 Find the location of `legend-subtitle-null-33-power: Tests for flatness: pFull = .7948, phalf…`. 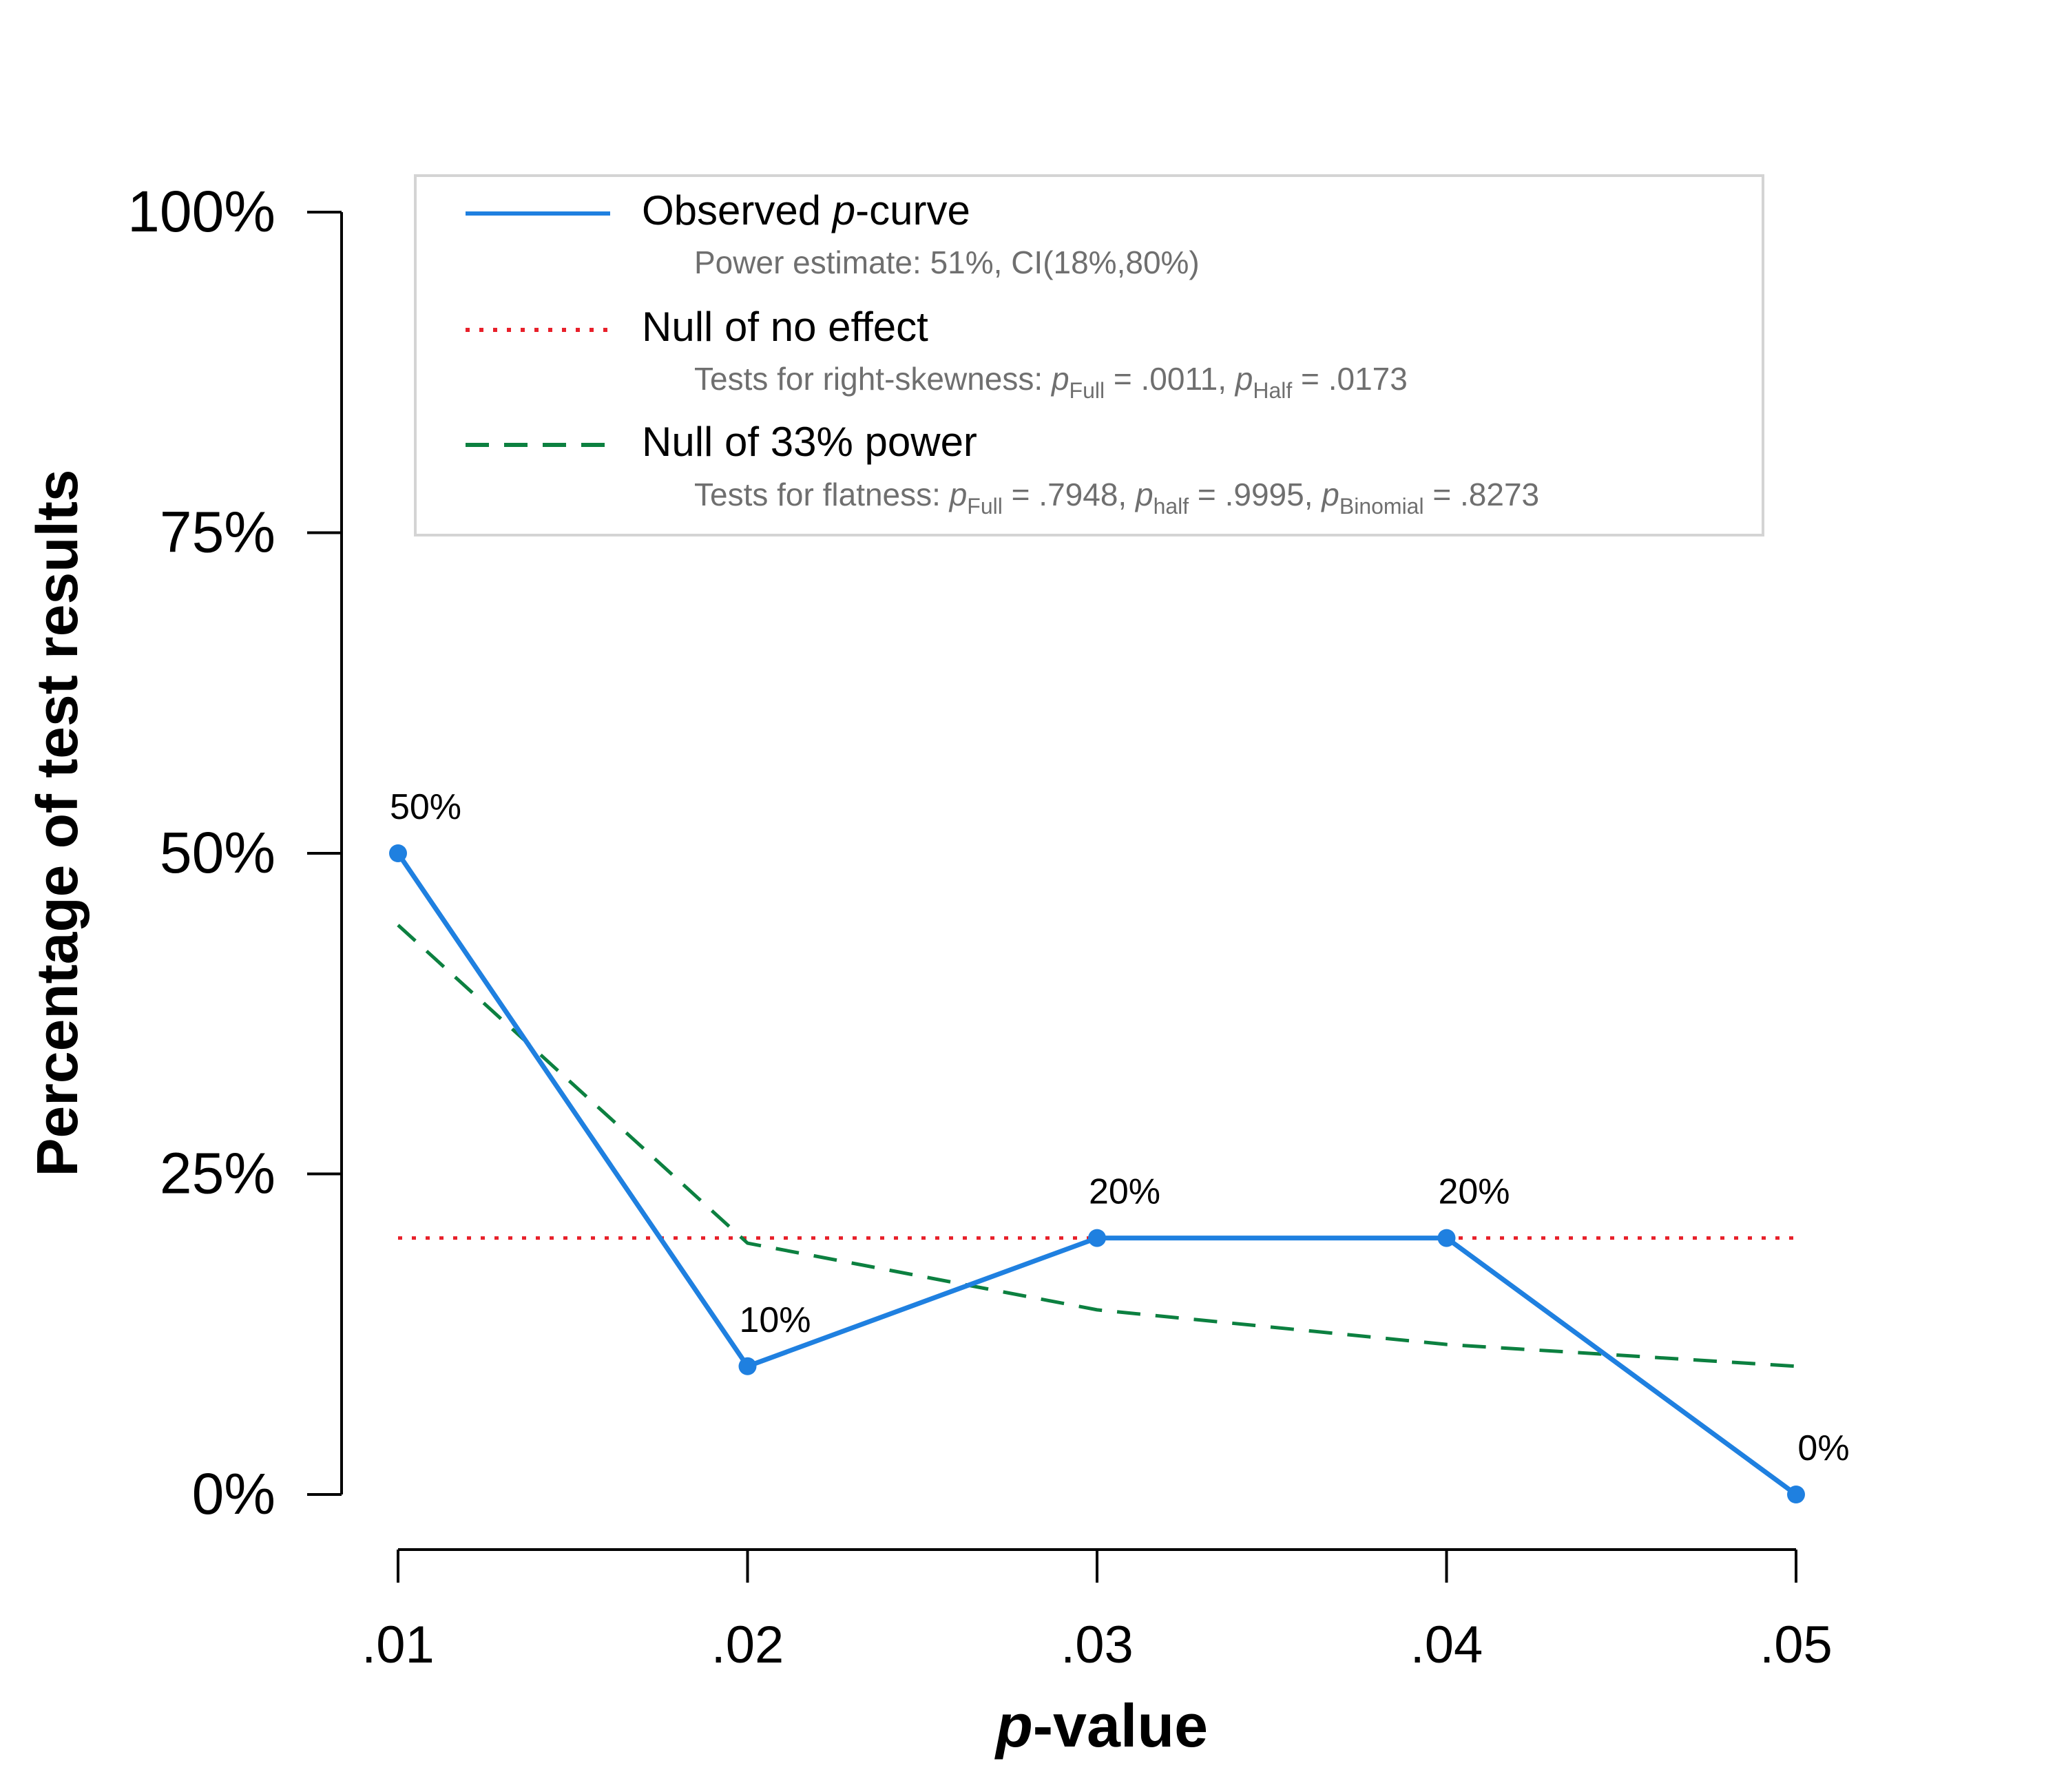

legend-subtitle-null-33-power: Tests for flatness: pFull = .7948, phalf… is located at coordinates (1116, 498).